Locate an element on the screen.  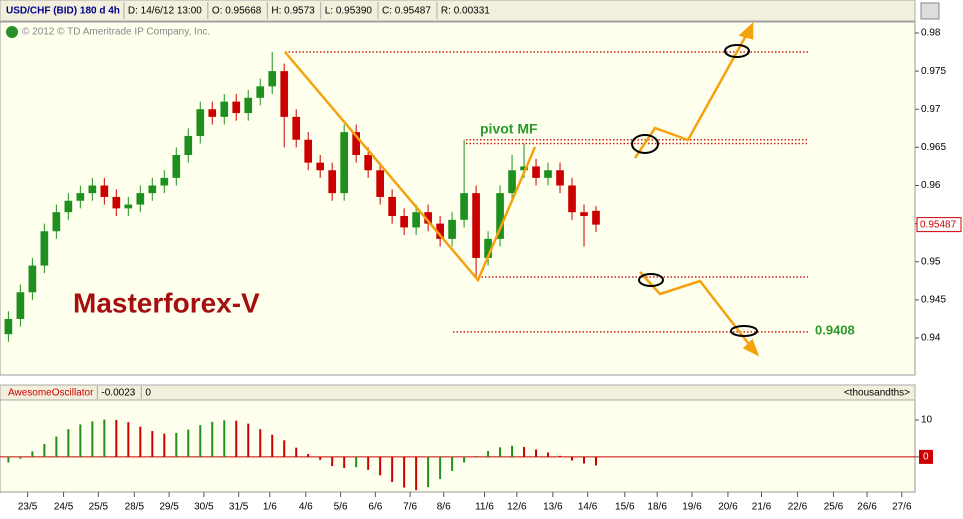
x-tick-label: 25/5 is located at coordinates (99, 507).